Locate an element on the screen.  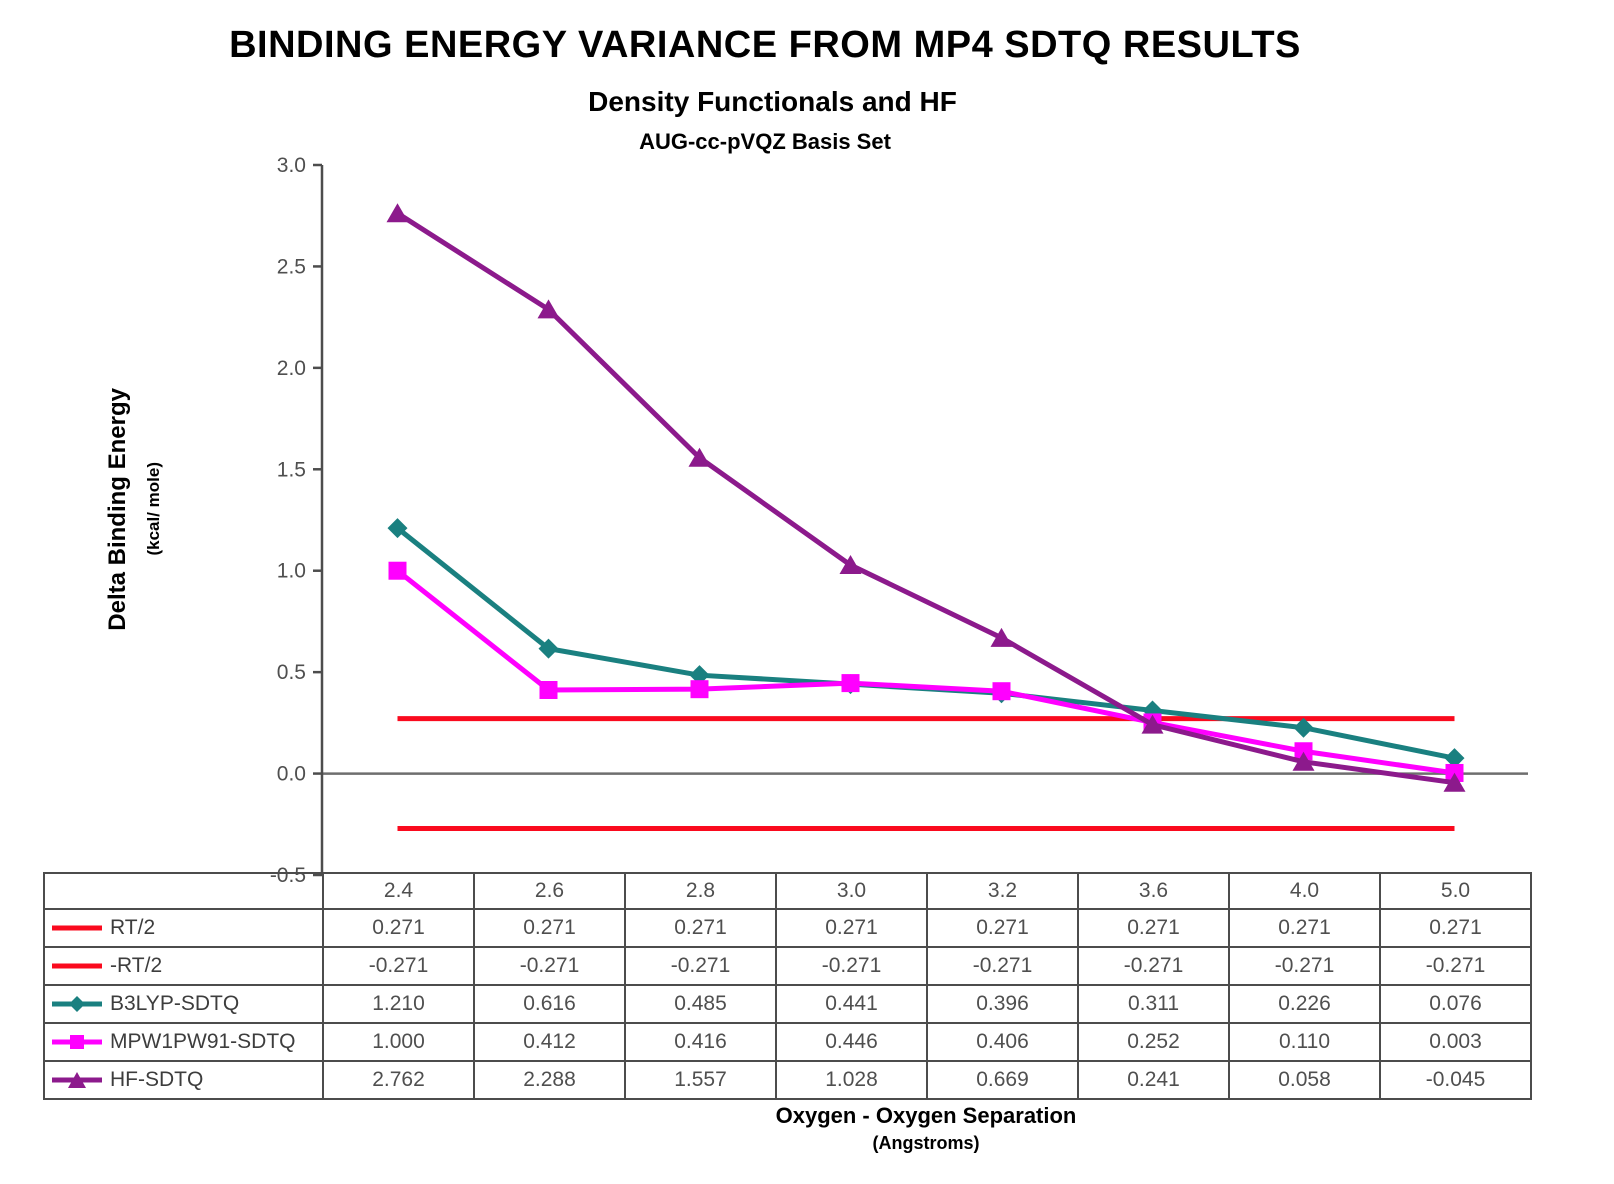
legend-label: B3LYP-SDTQ is located at coordinates (175, 1003).